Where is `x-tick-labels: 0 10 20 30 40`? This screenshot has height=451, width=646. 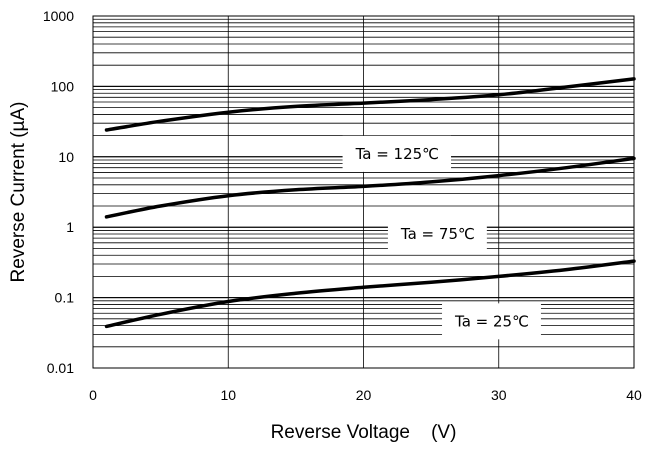 x-tick-labels: 0 10 20 30 40 is located at coordinates (365, 395).